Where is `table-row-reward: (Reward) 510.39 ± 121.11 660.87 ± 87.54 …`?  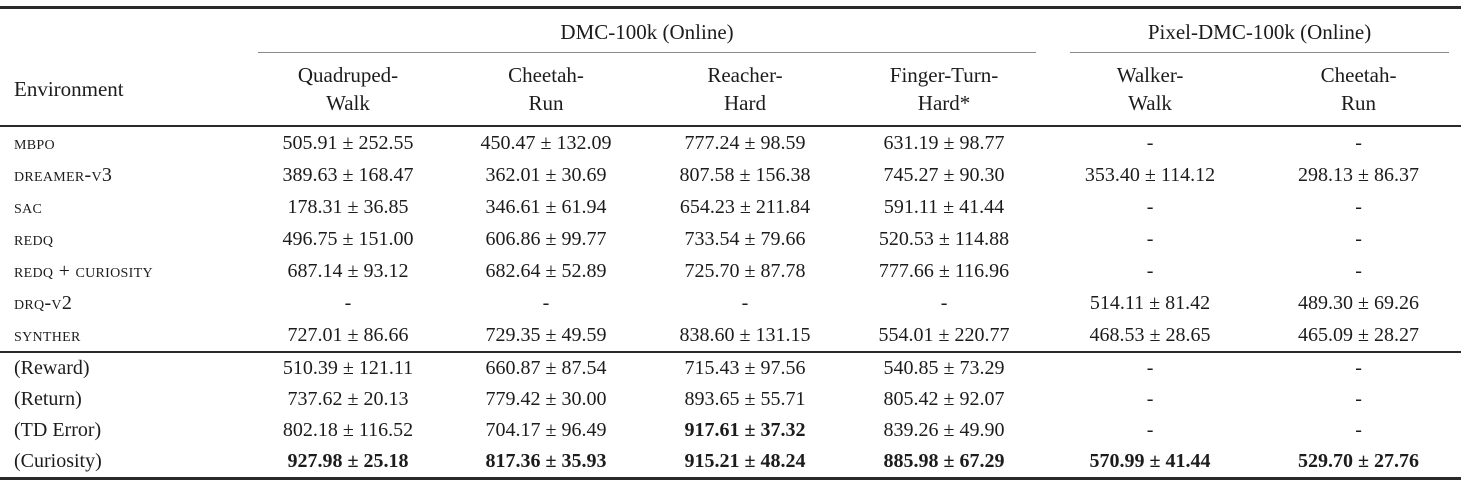
table-row-reward: (Reward) 510.39 ± 121.11 660.87 ± 87.54 … is located at coordinates (730, 368).